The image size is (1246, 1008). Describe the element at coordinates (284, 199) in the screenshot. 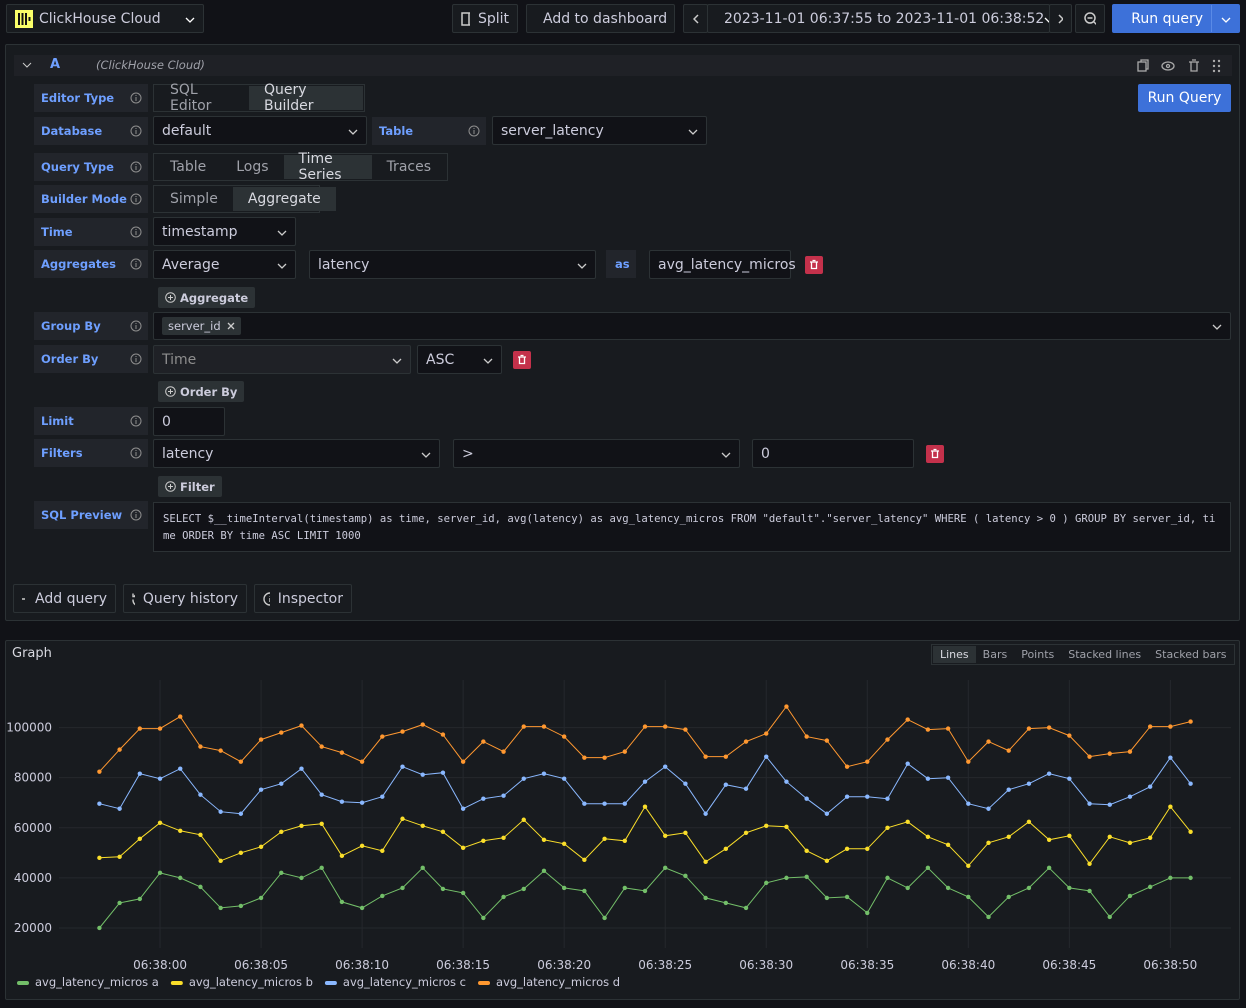

I see `option: Aggregate` at that location.